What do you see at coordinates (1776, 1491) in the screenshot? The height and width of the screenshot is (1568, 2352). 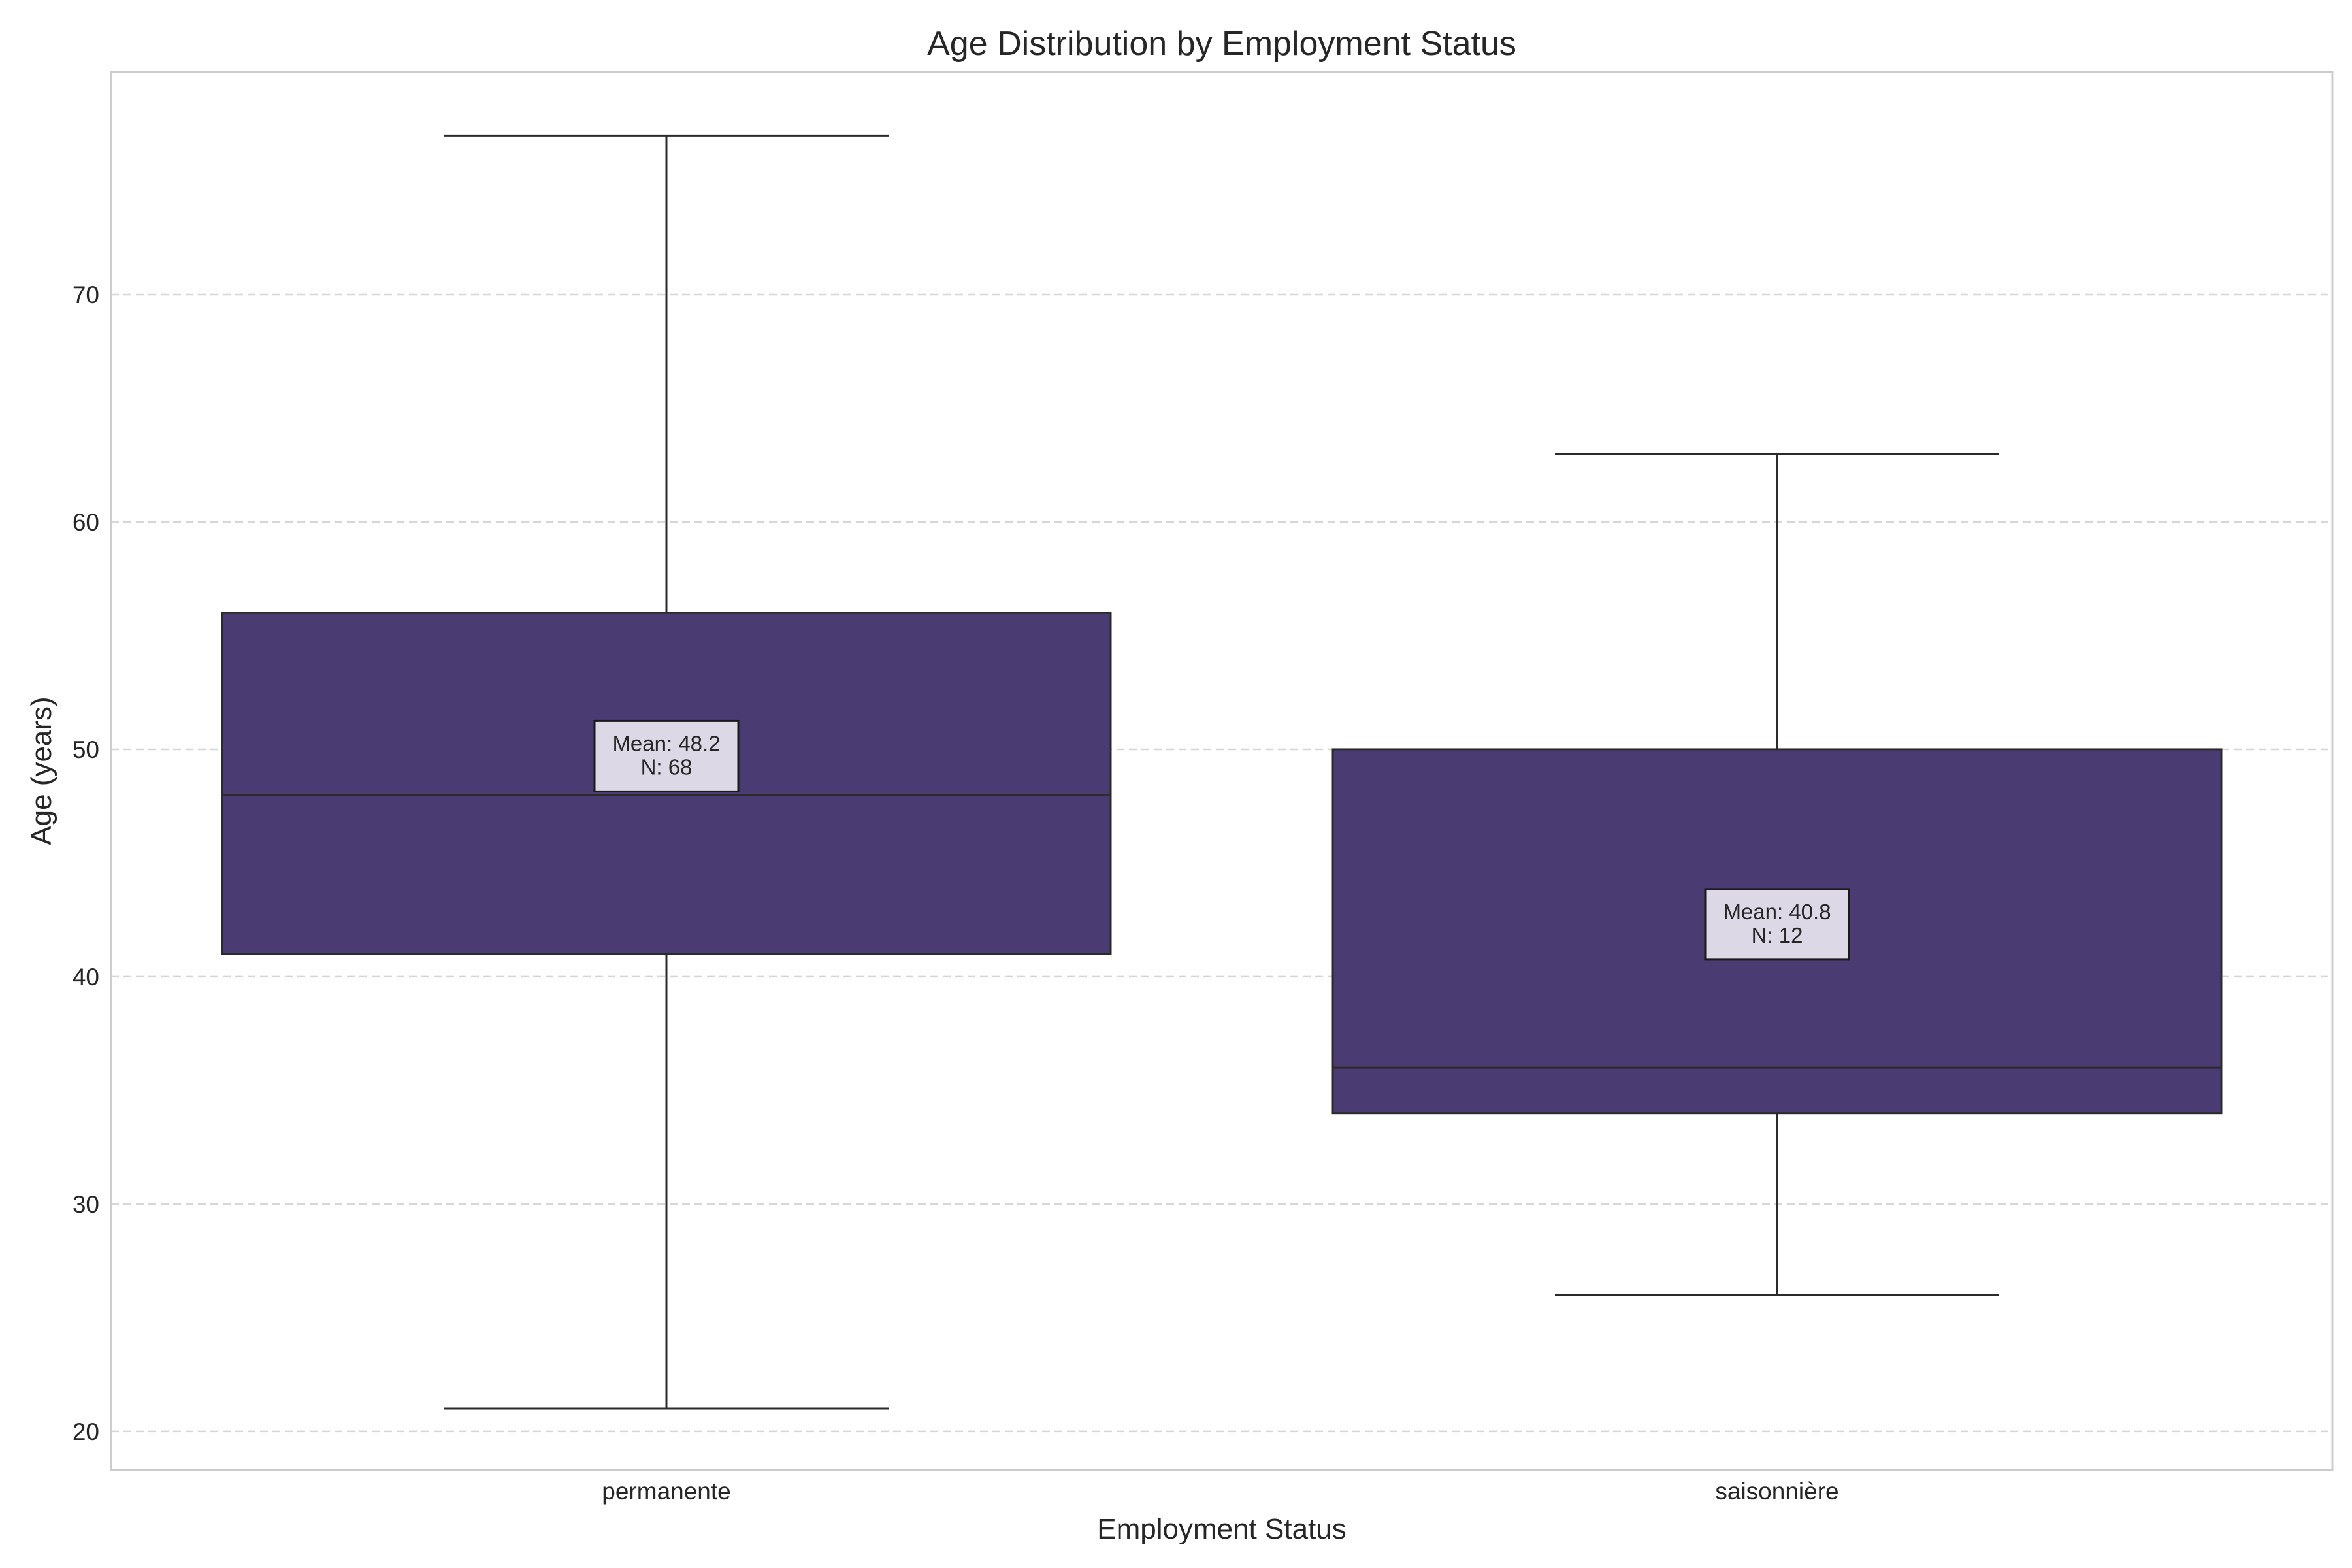 I see `x-tick-label: saisonnière` at bounding box center [1776, 1491].